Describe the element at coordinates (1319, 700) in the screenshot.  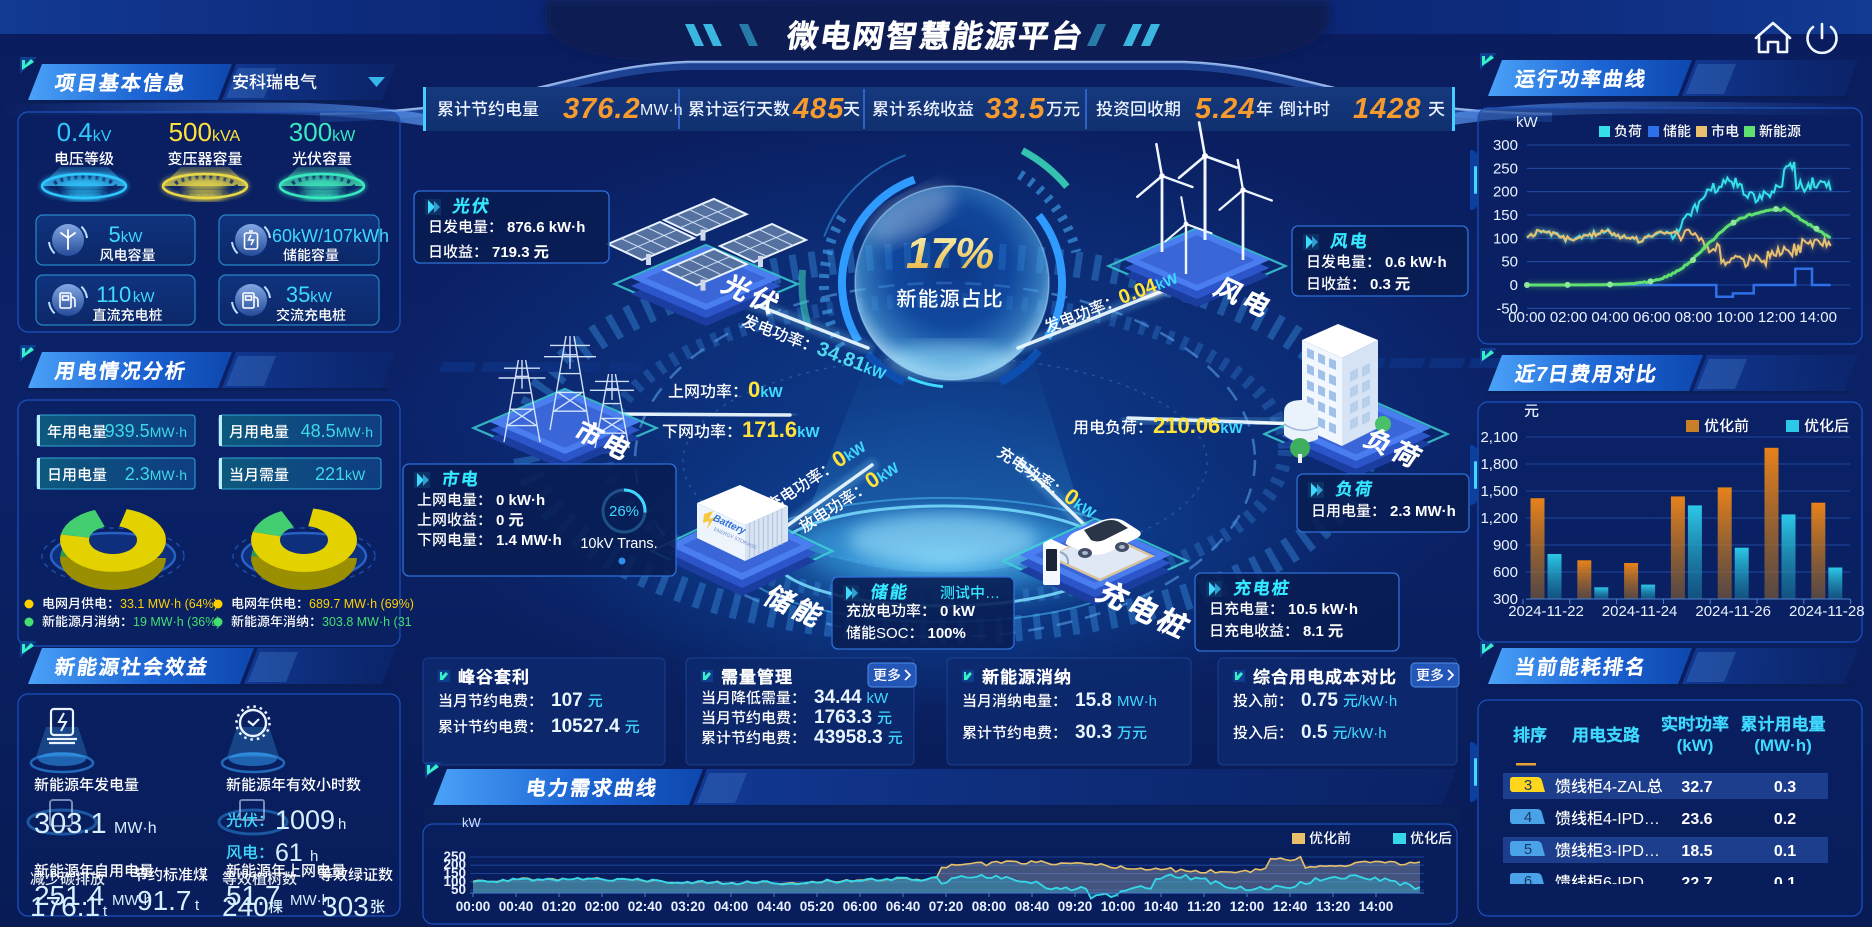
I see `svg-text: 0.75` at that location.